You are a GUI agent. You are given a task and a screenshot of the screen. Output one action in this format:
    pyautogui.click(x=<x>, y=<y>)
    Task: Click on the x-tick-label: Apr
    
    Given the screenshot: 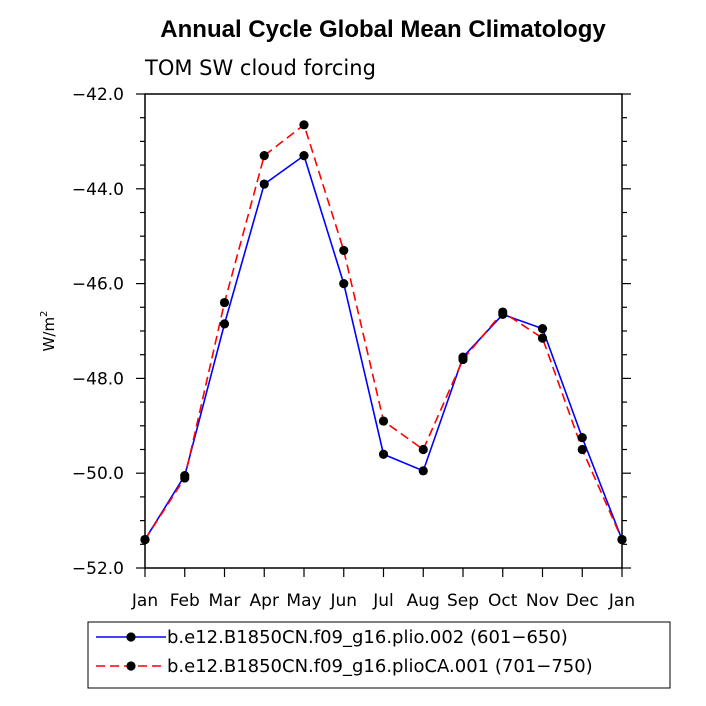 What is the action you would take?
    pyautogui.click(x=264, y=601)
    